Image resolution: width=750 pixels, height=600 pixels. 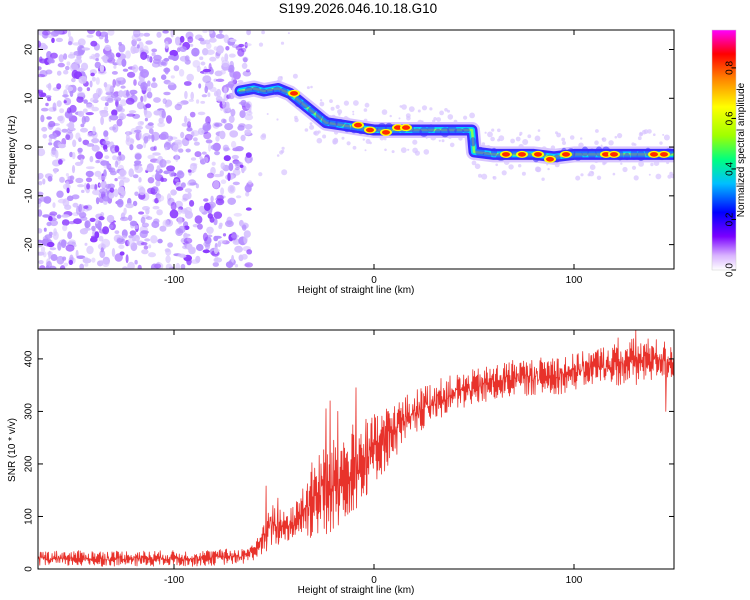 I want to click on snr-x-axis-label: Height of straight line (km), so click(x=356, y=590).